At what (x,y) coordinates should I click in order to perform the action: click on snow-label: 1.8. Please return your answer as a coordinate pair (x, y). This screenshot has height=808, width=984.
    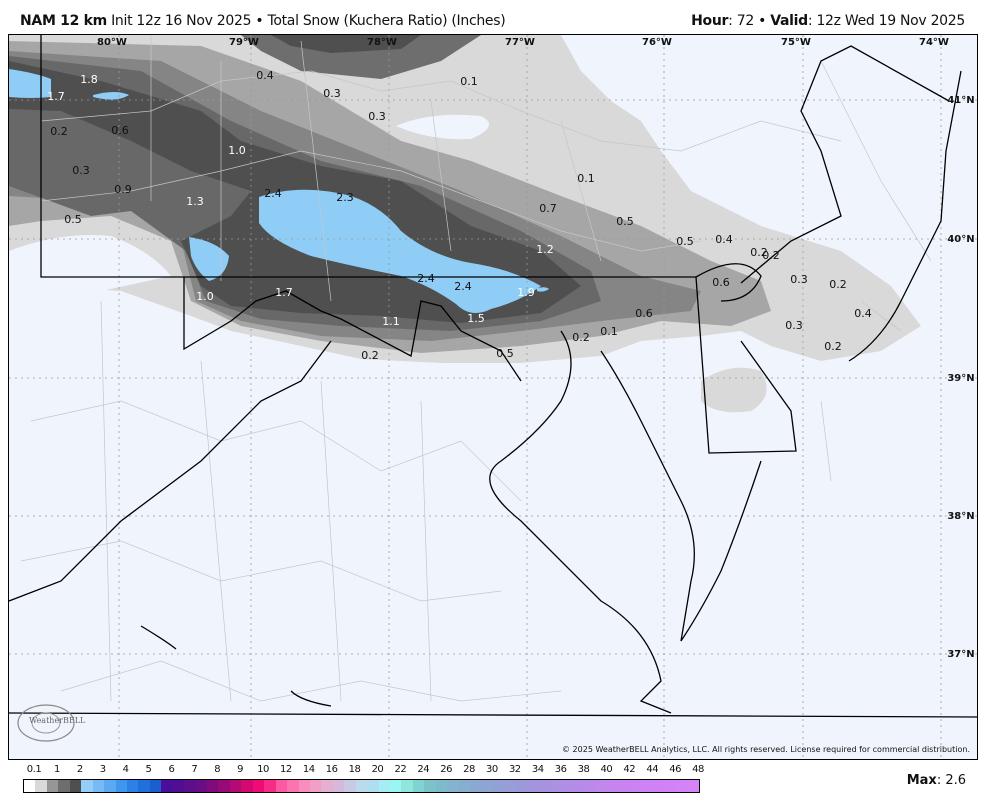
    Looking at the image, I should click on (89, 79).